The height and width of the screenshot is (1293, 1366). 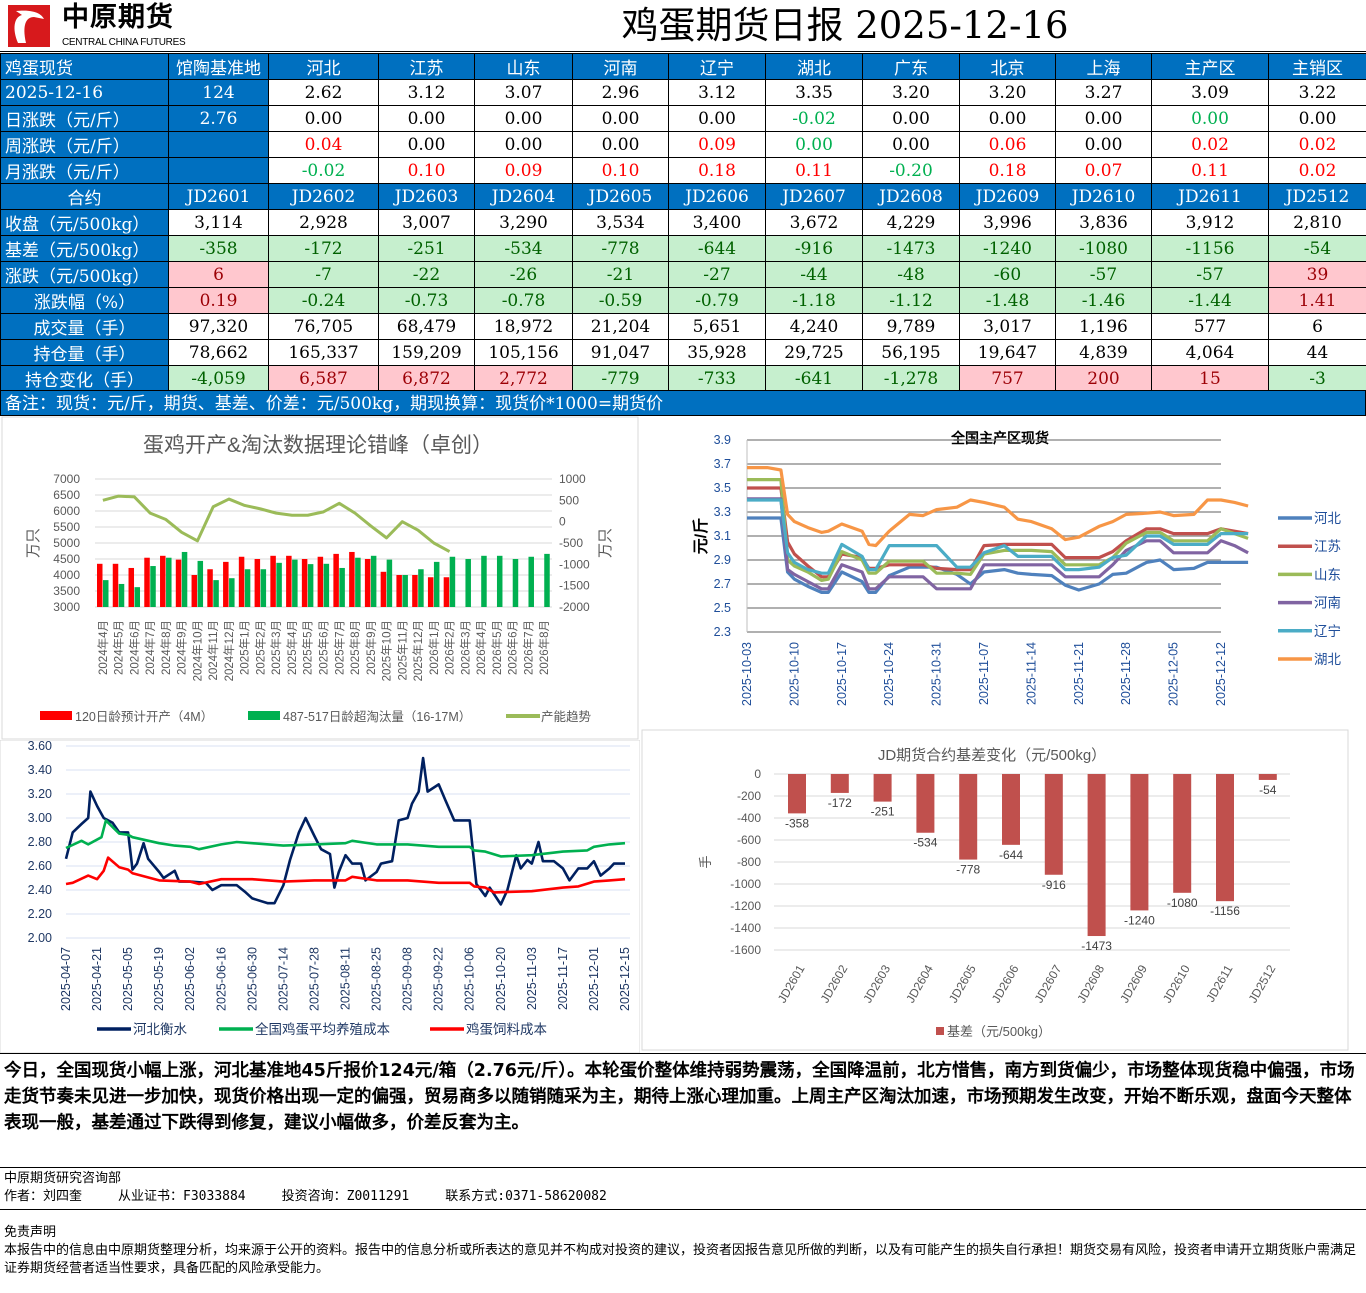 What do you see at coordinates (1103, 92) in the screenshot?
I see `table-cell: 3.27` at bounding box center [1103, 92].